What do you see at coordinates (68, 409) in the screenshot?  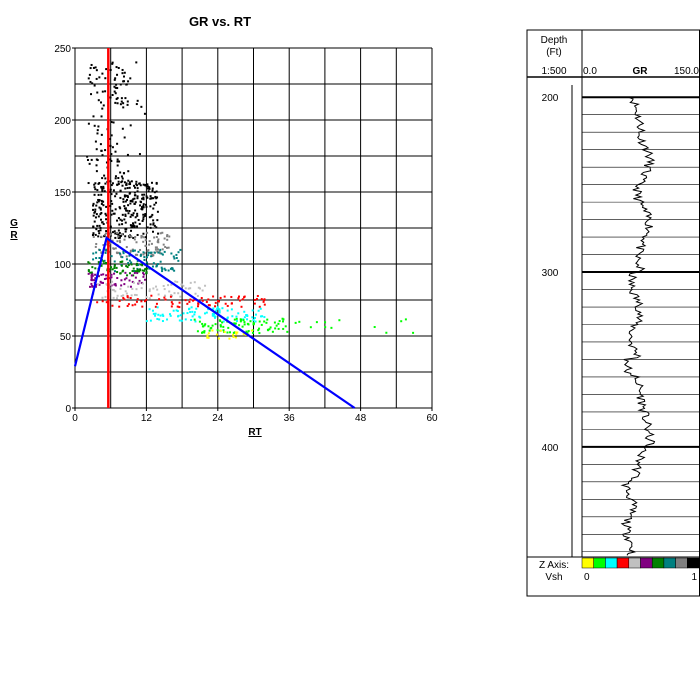 I see `y-tick-label: 0` at bounding box center [68, 409].